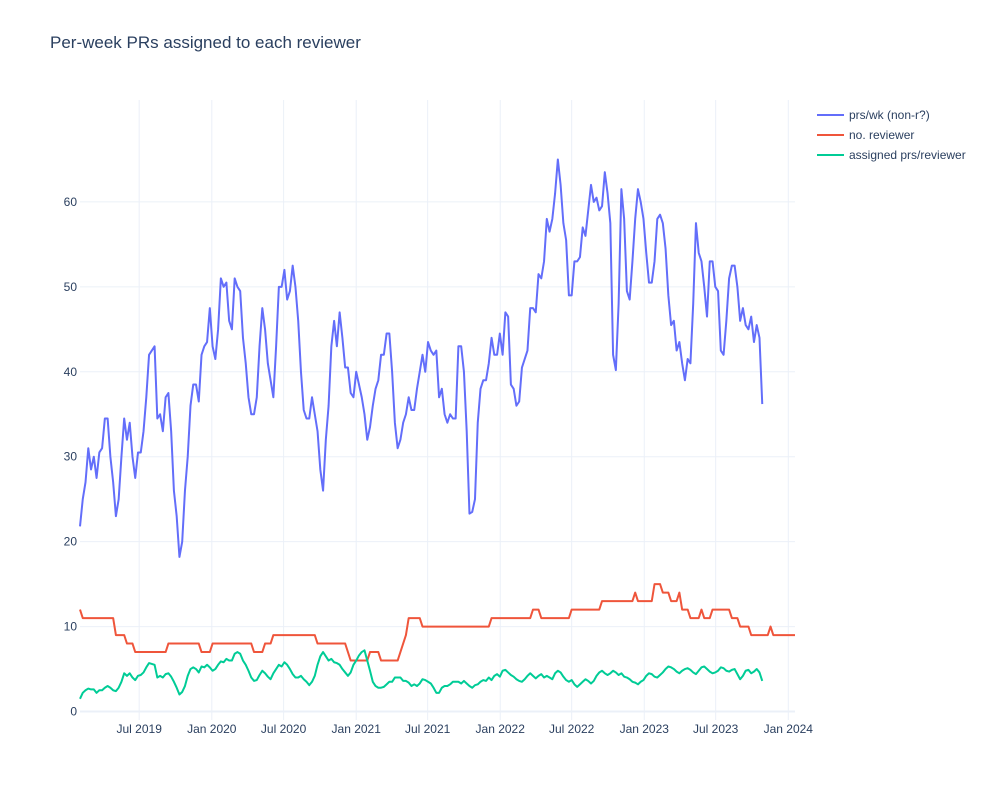 The width and height of the screenshot is (1000, 800). I want to click on legend-label: assigned prs/reviewer, so click(907, 155).